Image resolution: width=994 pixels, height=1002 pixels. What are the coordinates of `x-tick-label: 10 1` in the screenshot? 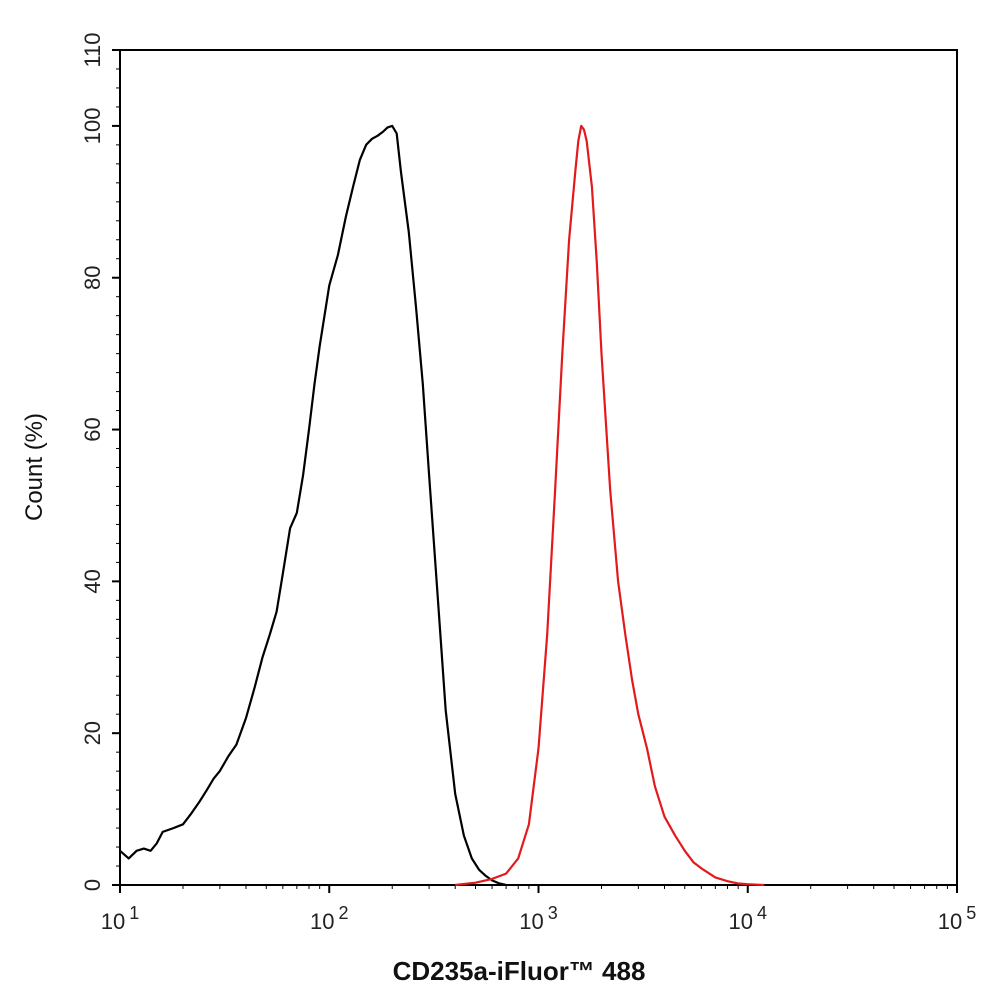 It's located at (120, 918).